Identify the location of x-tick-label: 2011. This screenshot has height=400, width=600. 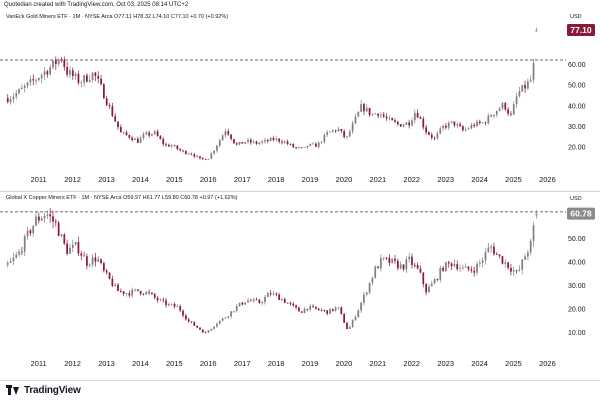
(39, 363).